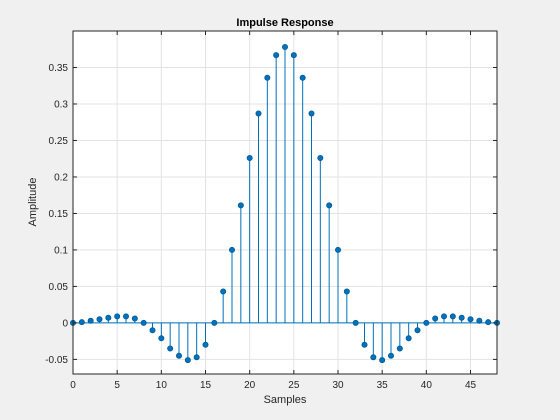  What do you see at coordinates (61, 104) in the screenshot?
I see `y-tick-label: 0.3` at bounding box center [61, 104].